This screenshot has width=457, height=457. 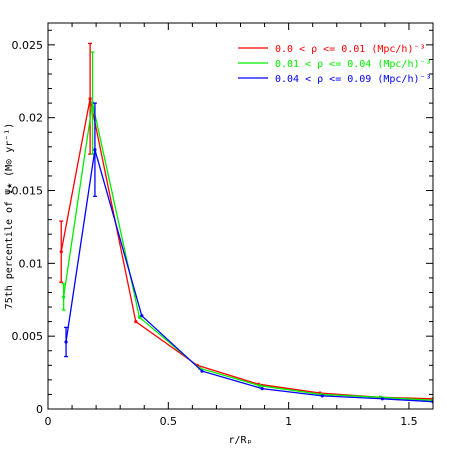 What do you see at coordinates (353, 79) in the screenshot?
I see `legend-label-3: 0.04 < ρ <= 0.09 (Mpc/h)⁻³` at bounding box center [353, 79].